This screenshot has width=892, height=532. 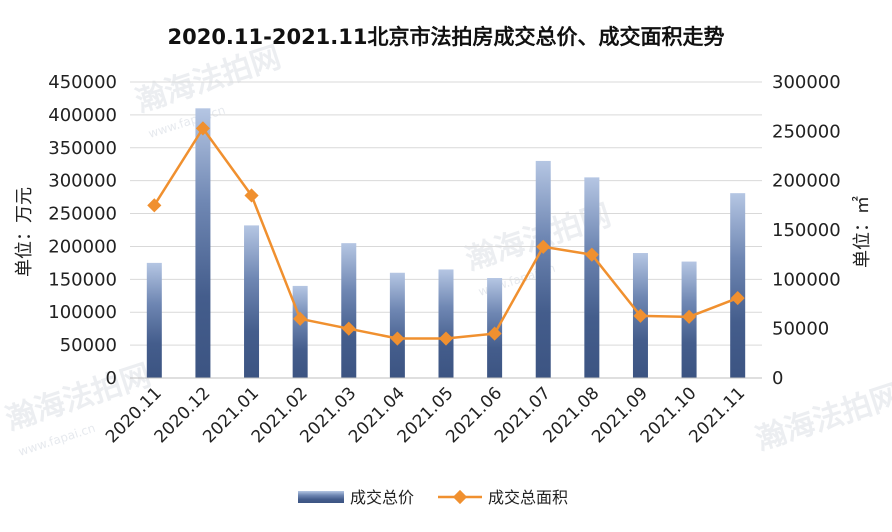 What do you see at coordinates (806, 82) in the screenshot?
I see `right-tick-label: 300000` at bounding box center [806, 82].